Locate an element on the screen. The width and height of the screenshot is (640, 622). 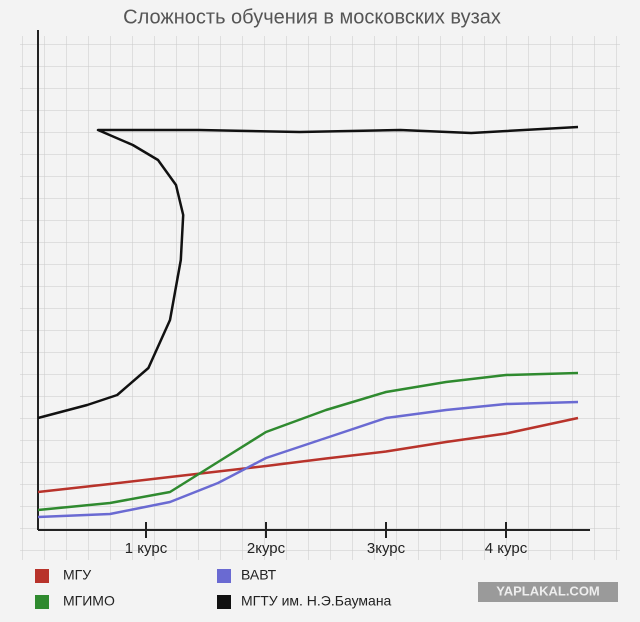
legend-label: МГИМО is located at coordinates (89, 601).